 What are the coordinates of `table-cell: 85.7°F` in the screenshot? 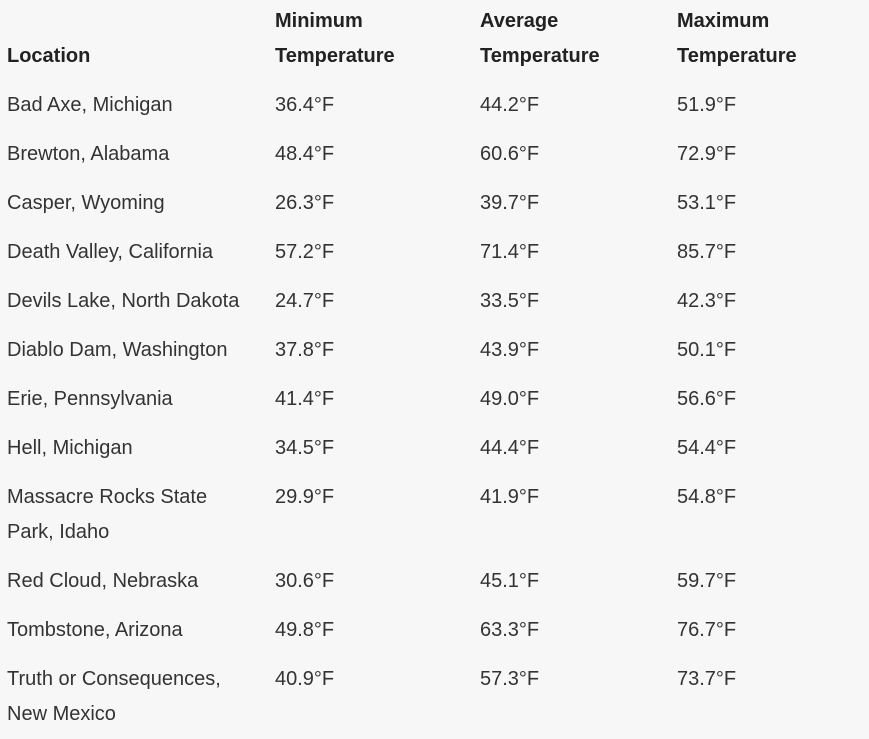 It's located at (707, 252).